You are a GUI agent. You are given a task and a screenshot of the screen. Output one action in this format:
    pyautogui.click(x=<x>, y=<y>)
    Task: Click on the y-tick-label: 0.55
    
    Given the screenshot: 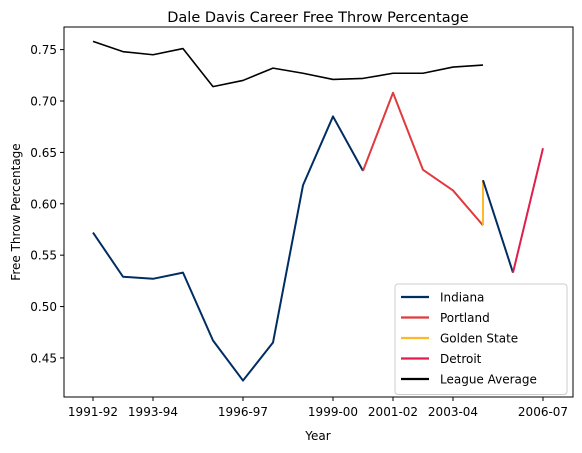 What is the action you would take?
    pyautogui.click(x=43, y=256)
    